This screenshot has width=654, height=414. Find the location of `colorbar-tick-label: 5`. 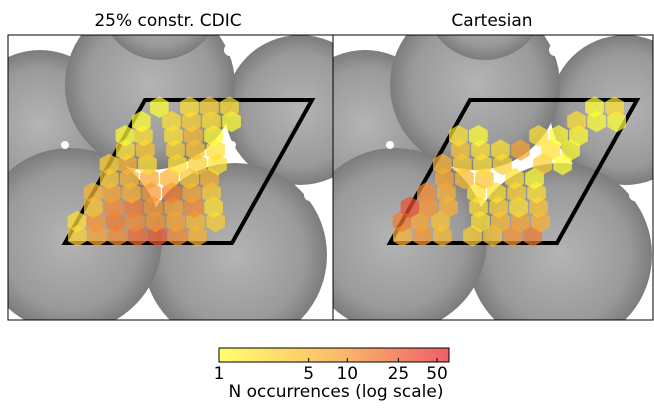

colorbar-tick-label: 5 is located at coordinates (308, 374).